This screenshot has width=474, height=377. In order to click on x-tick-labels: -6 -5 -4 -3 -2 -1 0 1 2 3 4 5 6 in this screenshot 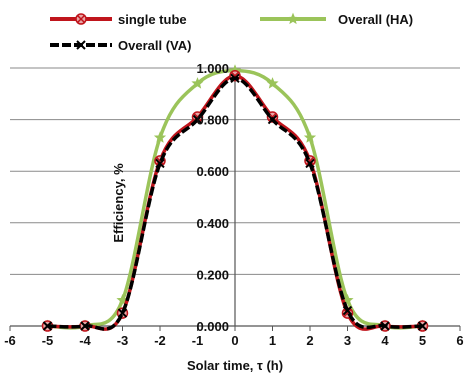, I will do `click(233, 340)`.